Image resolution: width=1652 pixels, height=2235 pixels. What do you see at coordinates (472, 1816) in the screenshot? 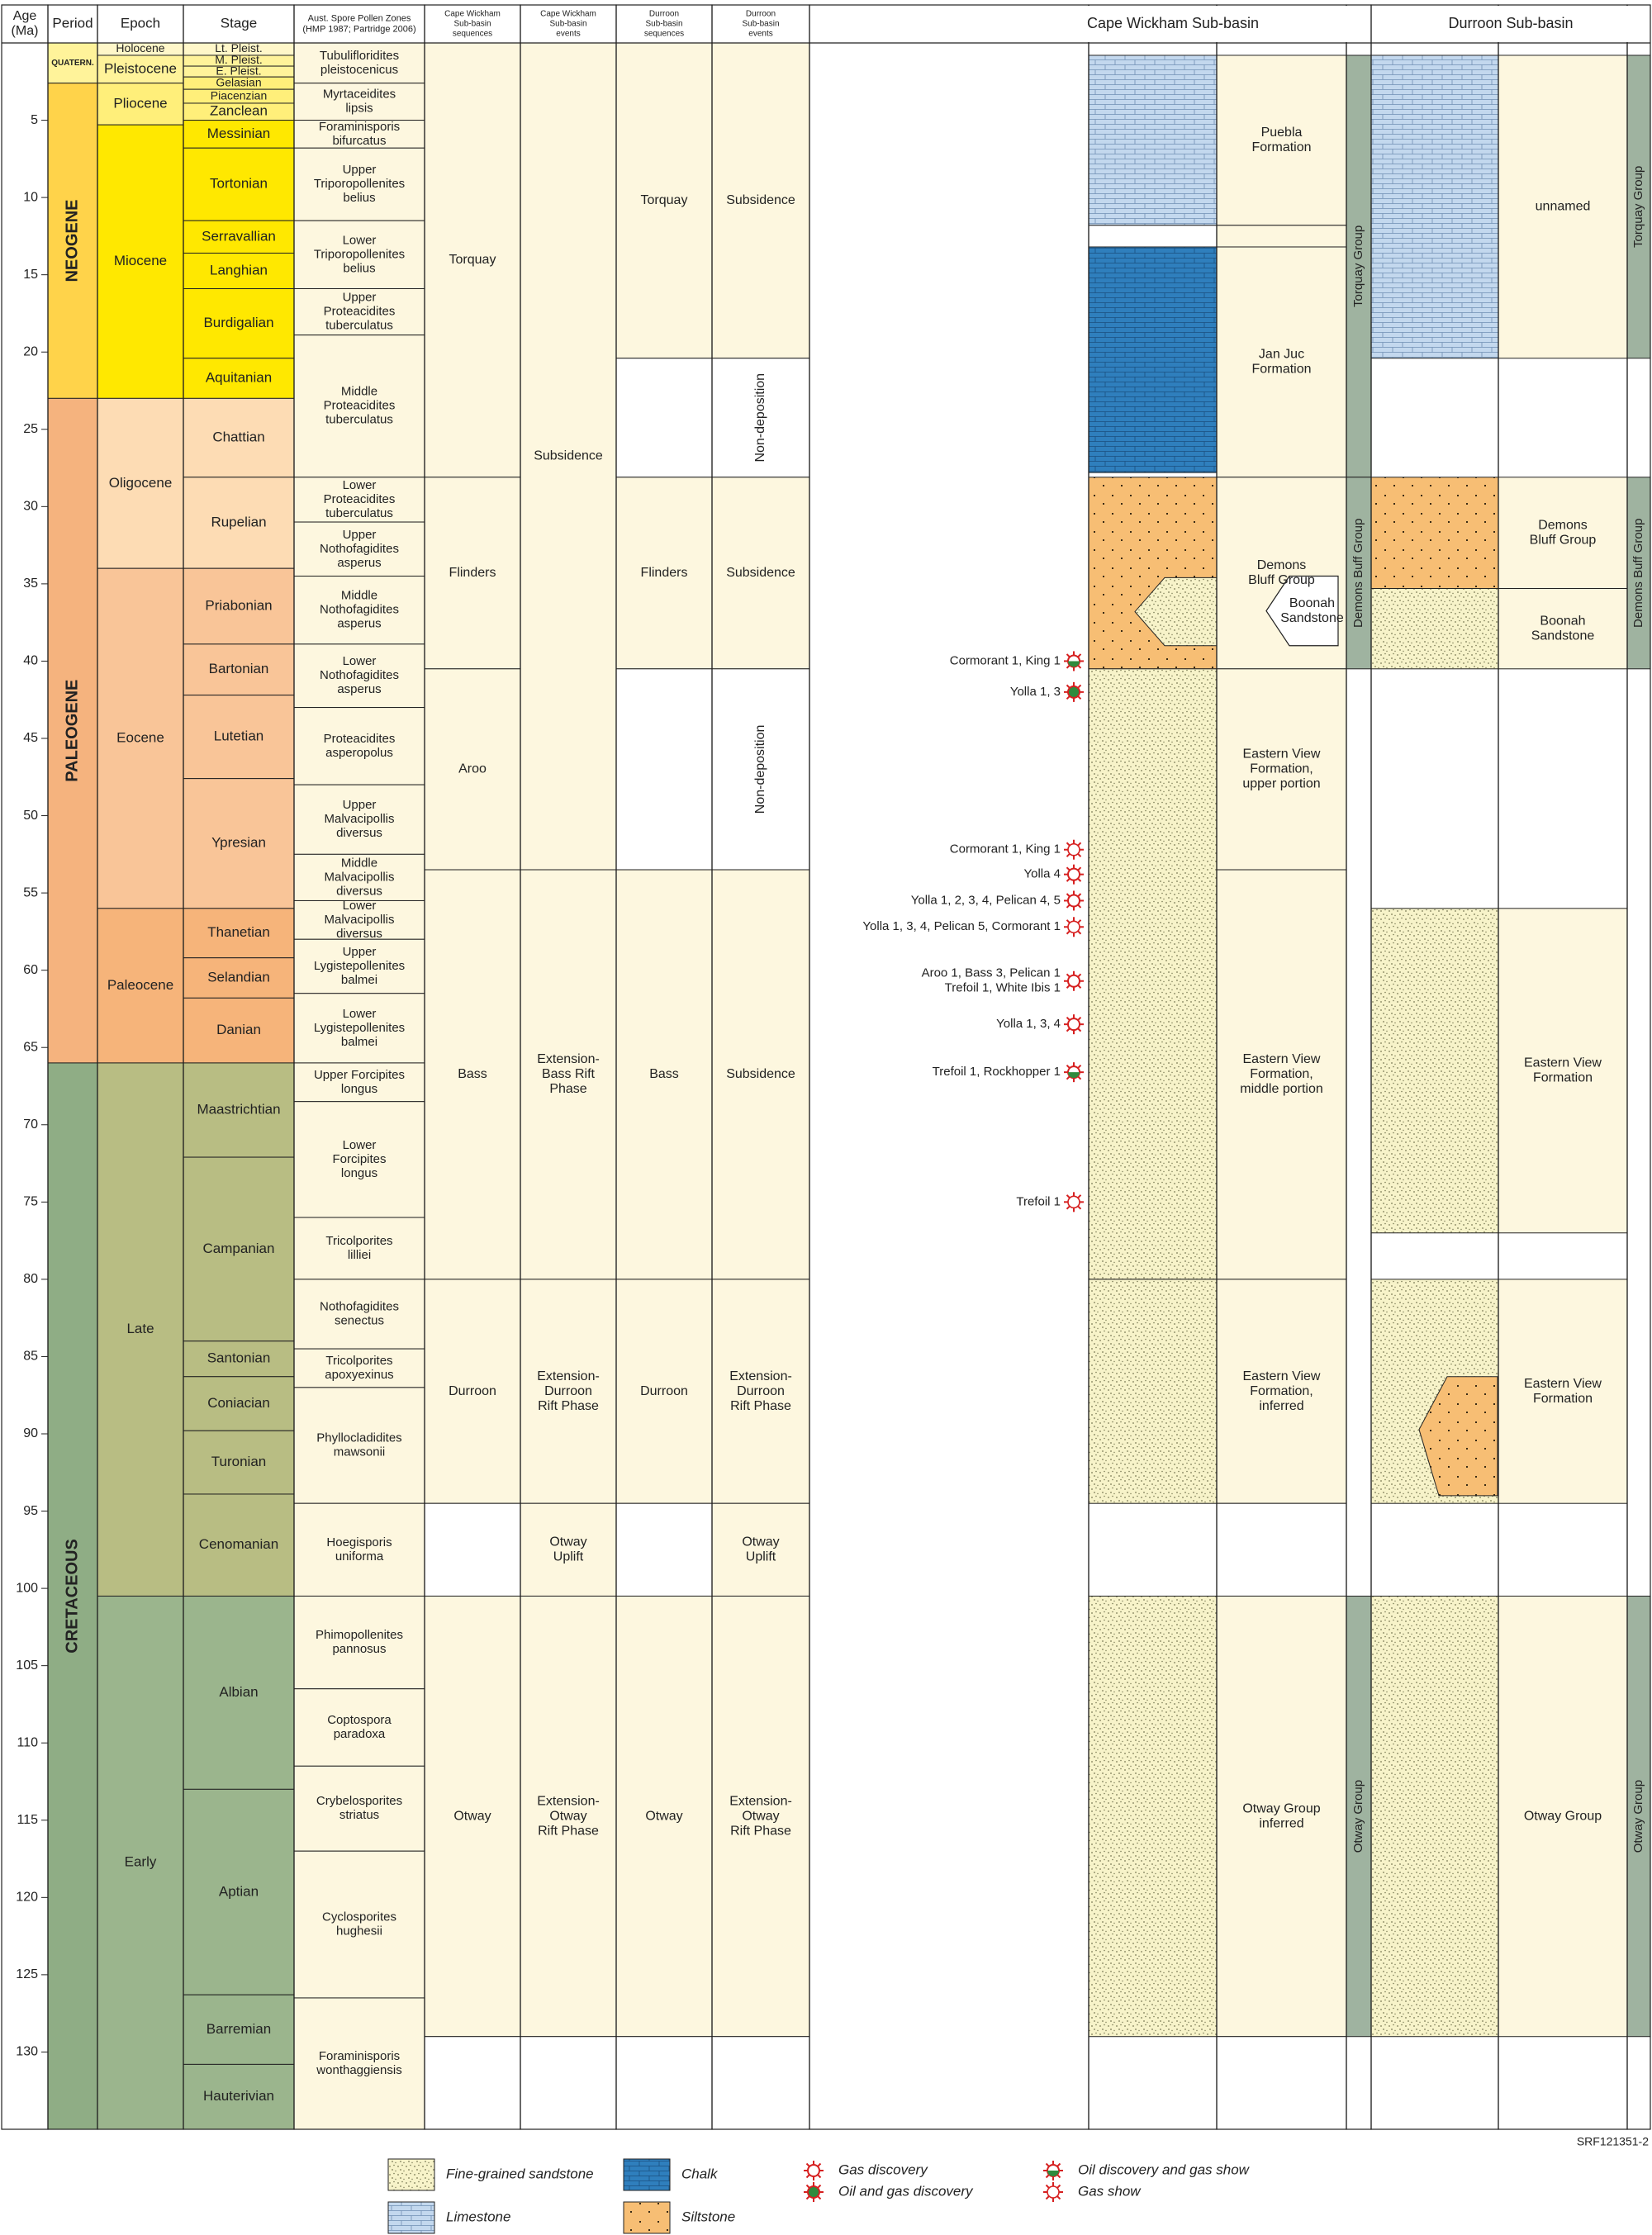
I see `cw-sequence-label: Otway` at bounding box center [472, 1816].